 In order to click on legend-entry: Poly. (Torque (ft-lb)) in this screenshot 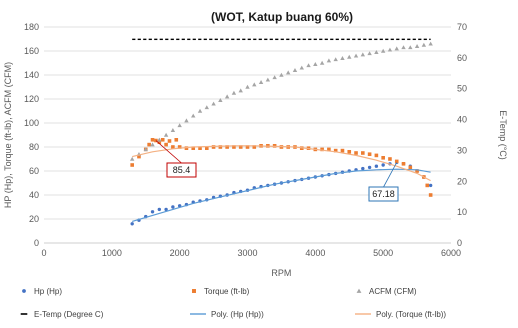, I will do `click(400, 314)`.